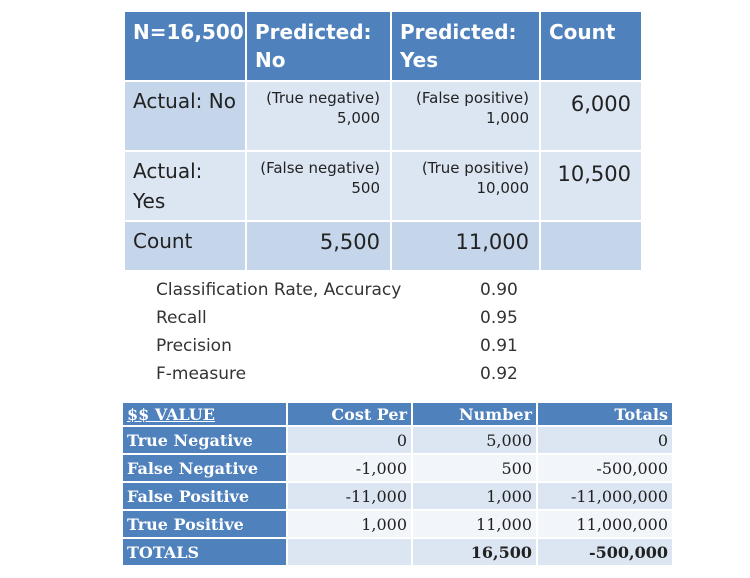  Describe the element at coordinates (204, 496) in the screenshot. I see `row-label: False Positive` at that location.